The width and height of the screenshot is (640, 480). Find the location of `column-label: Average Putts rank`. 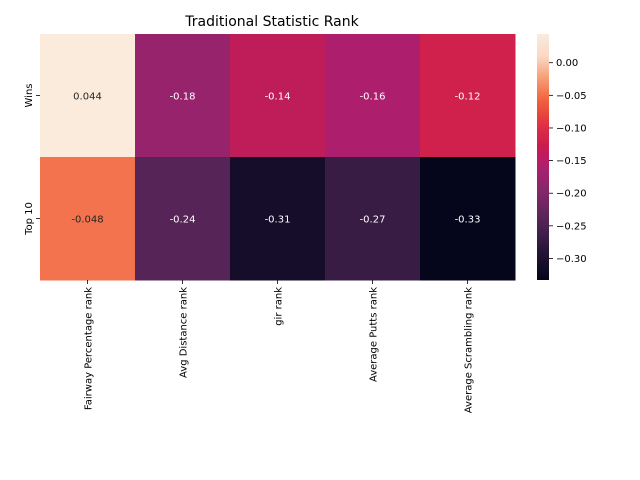

column-label: Average Putts rank is located at coordinates (374, 334).